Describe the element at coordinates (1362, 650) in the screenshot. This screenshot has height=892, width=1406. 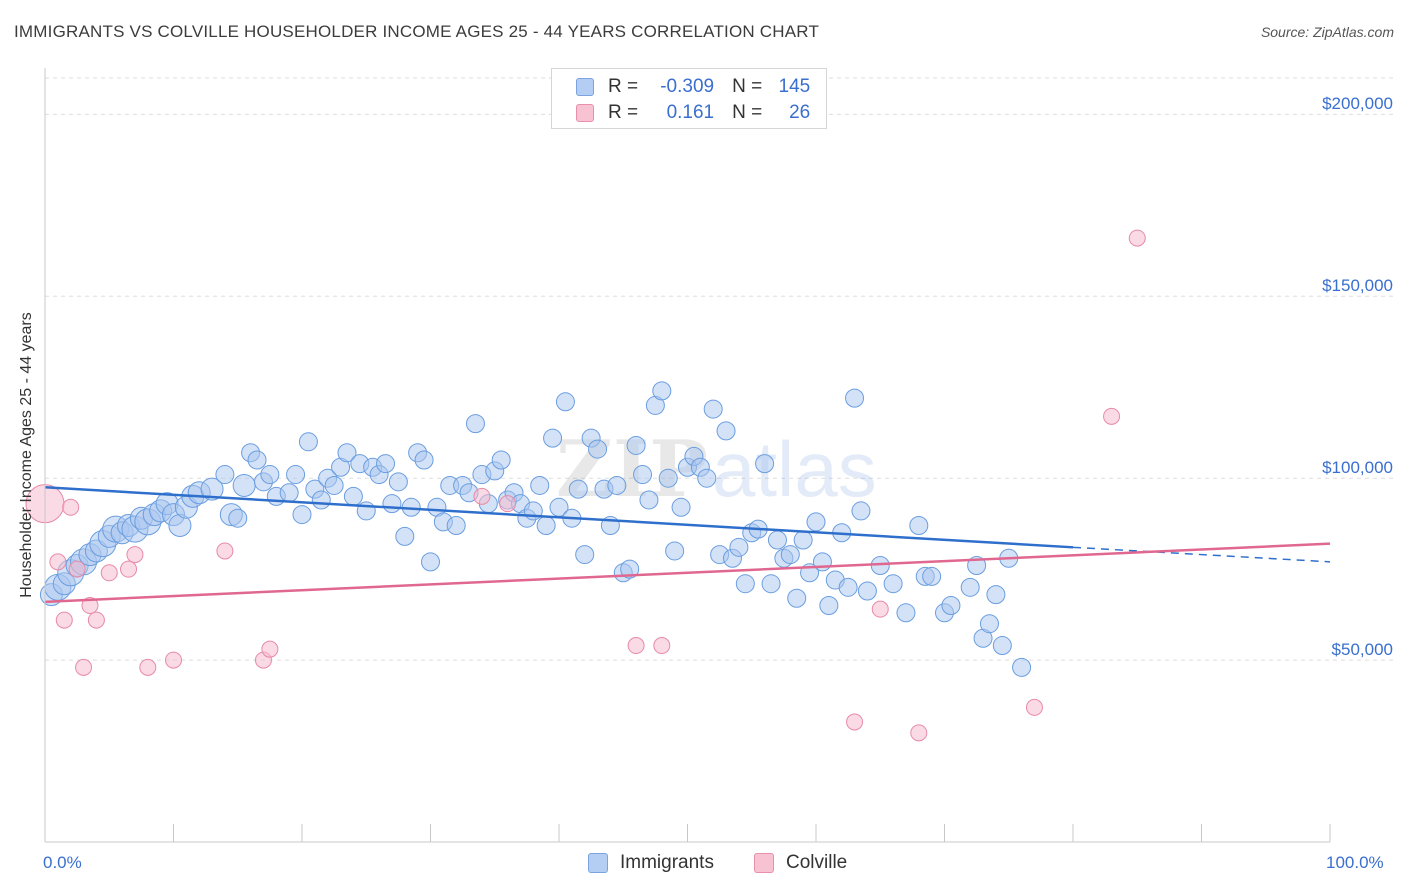
I see `y-tick-label: $50,000` at that location.